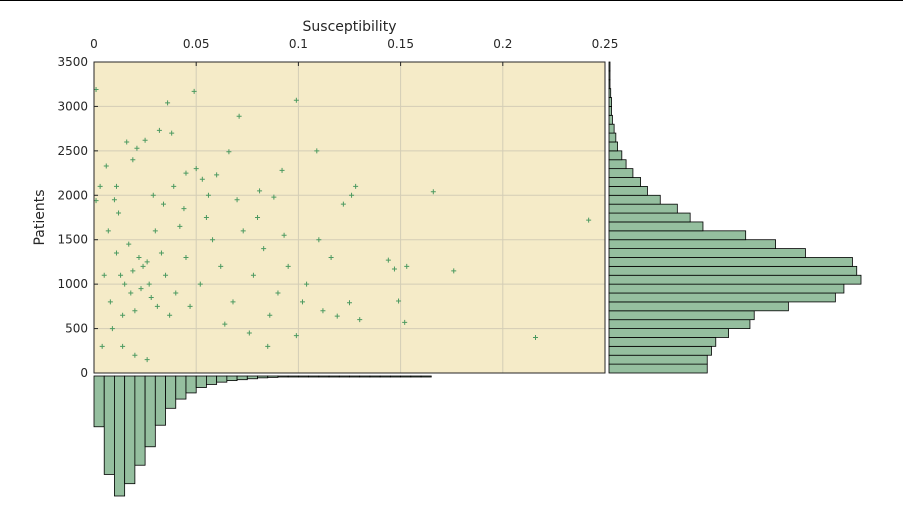 Image resolution: width=903 pixels, height=519 pixels. I want to click on x-tick-label: 0.15, so click(400, 44).